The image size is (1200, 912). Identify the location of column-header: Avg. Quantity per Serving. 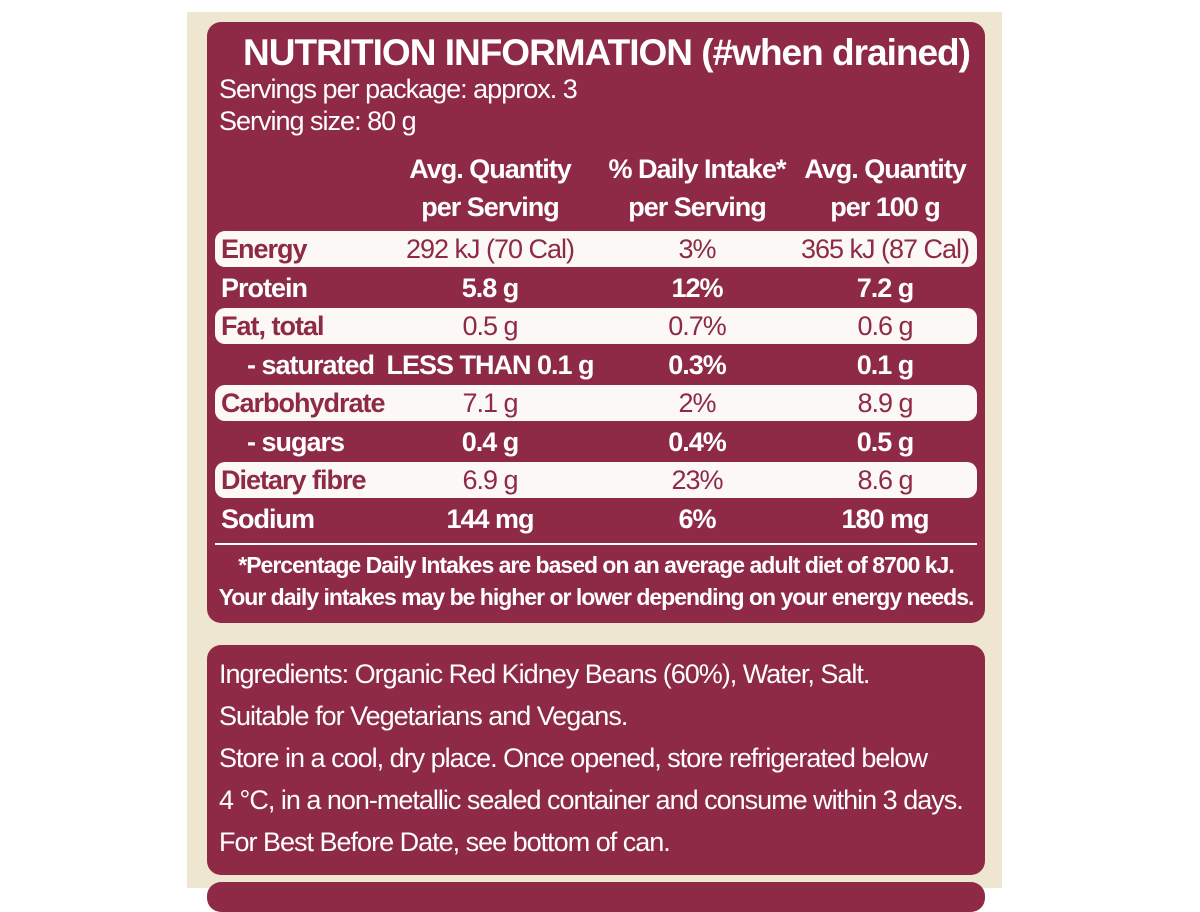
(490, 188).